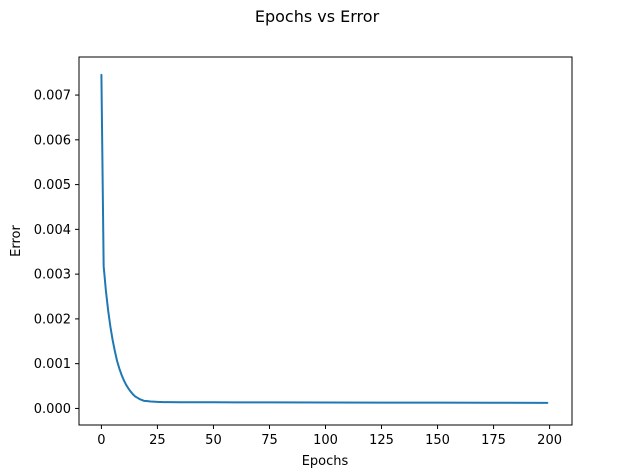 This screenshot has height=475, width=635. I want to click on x-tick-label: 100, so click(325, 440).